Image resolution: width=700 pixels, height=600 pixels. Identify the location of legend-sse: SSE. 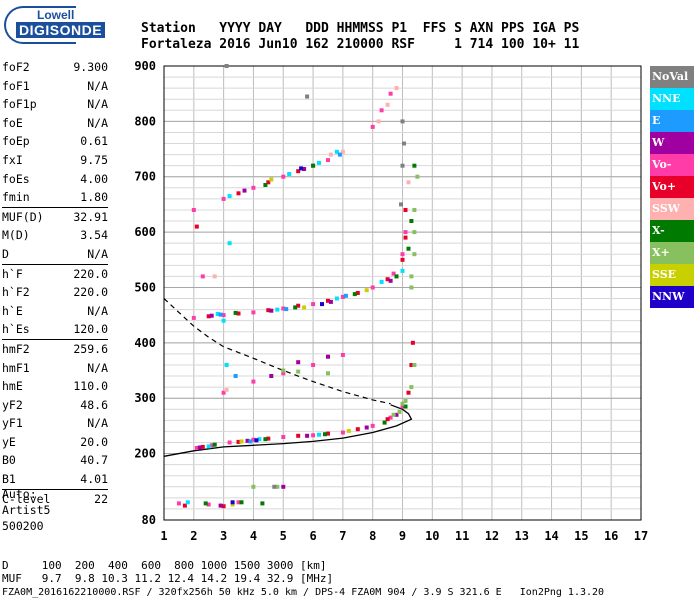
(672, 275).